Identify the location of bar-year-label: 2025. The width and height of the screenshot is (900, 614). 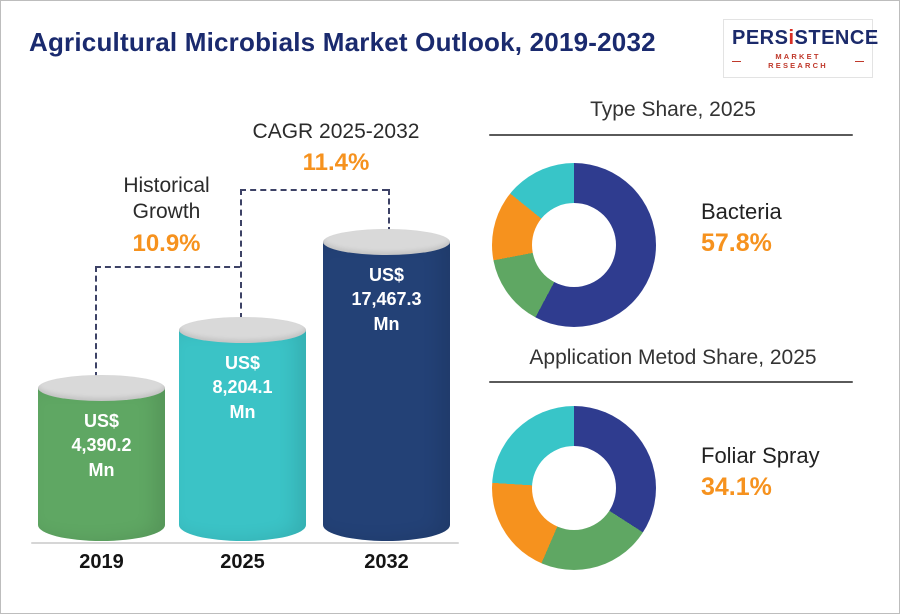
(242, 562).